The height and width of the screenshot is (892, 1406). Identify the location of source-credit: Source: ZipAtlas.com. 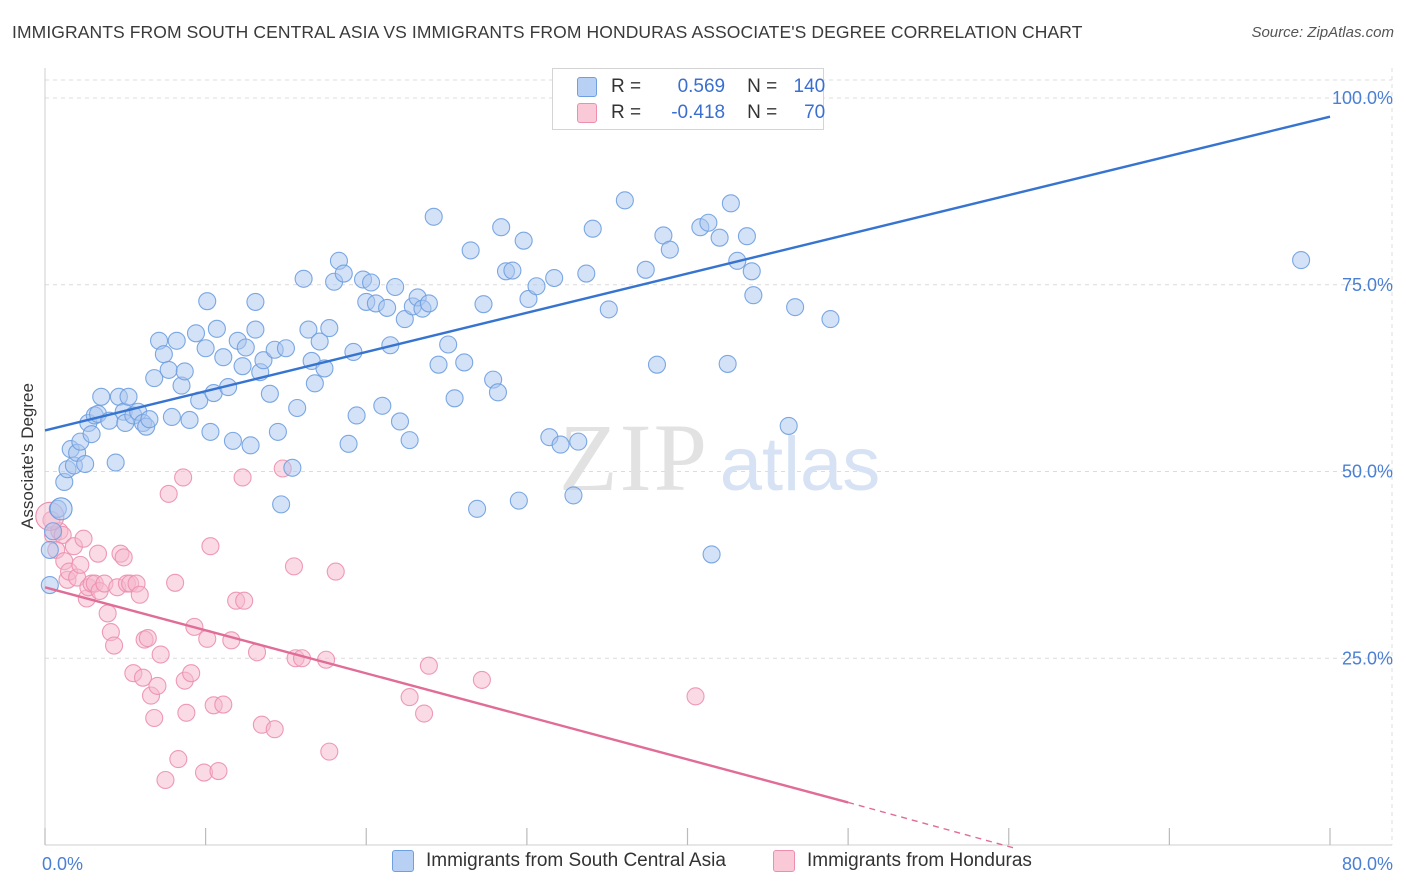
(1322, 32).